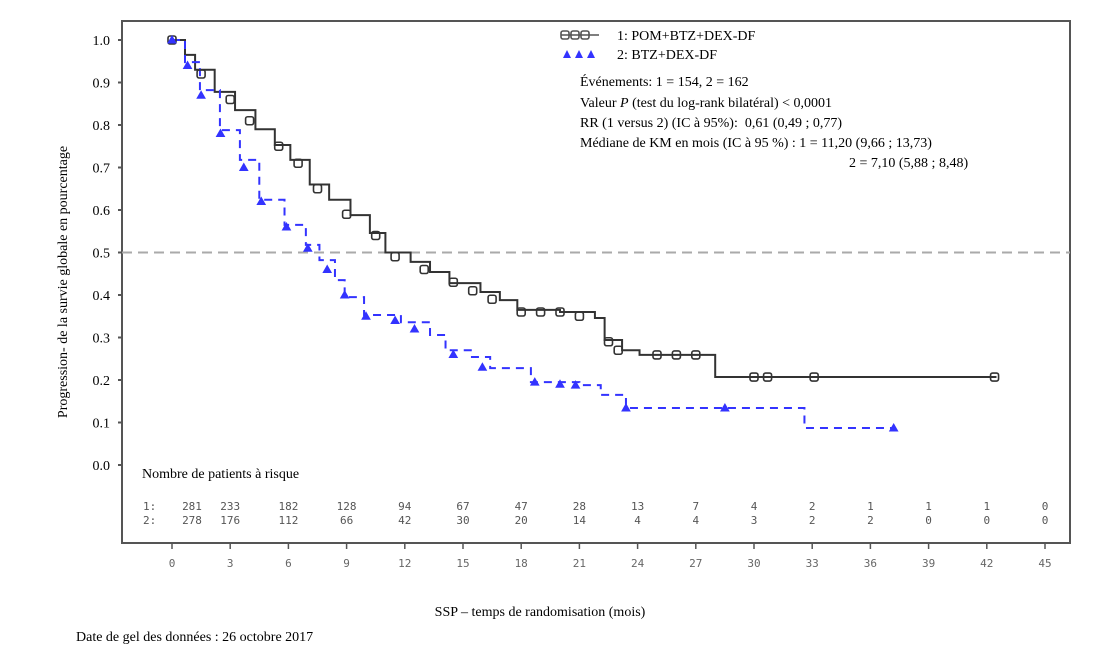 This screenshot has width=1118, height=664. I want to click on y-tick-label: 0.9, so click(102, 84).